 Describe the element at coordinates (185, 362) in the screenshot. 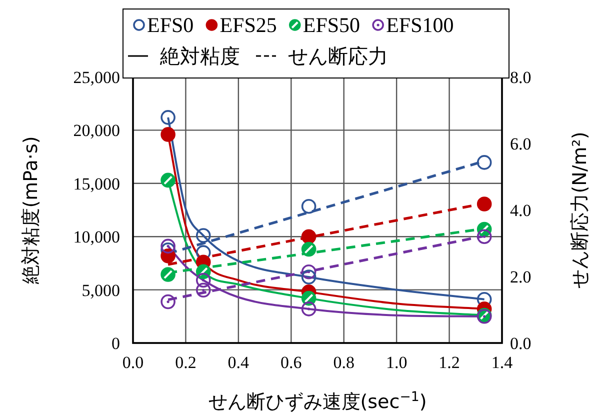

I see `x-tick-label: 0.2` at that location.